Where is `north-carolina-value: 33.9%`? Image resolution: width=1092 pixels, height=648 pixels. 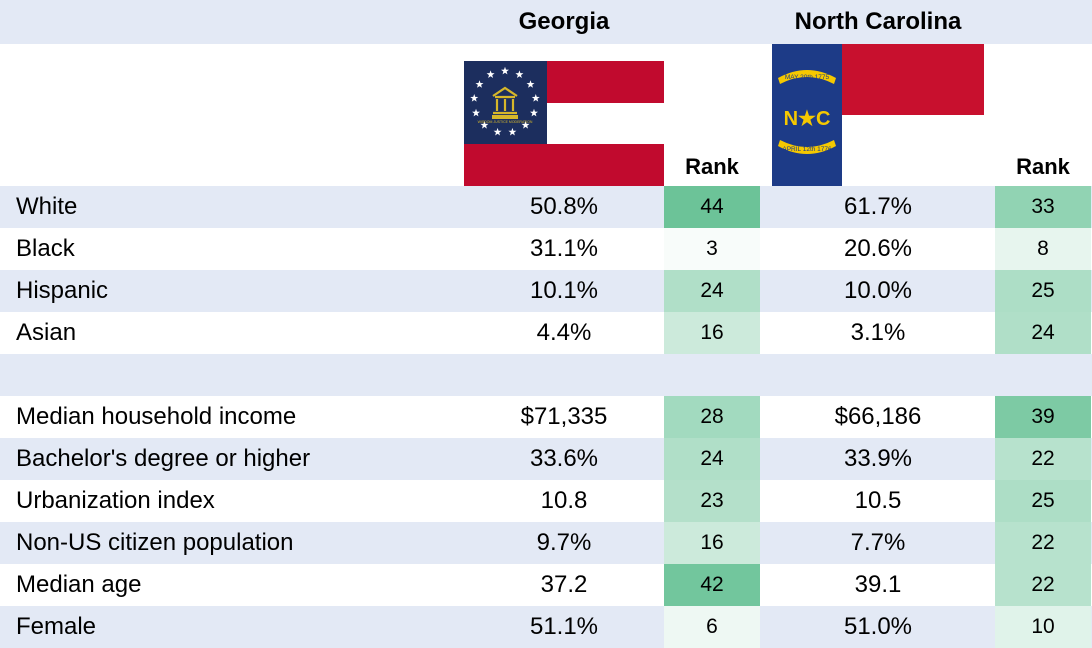
north-carolina-value: 33.9% is located at coordinates (878, 458).